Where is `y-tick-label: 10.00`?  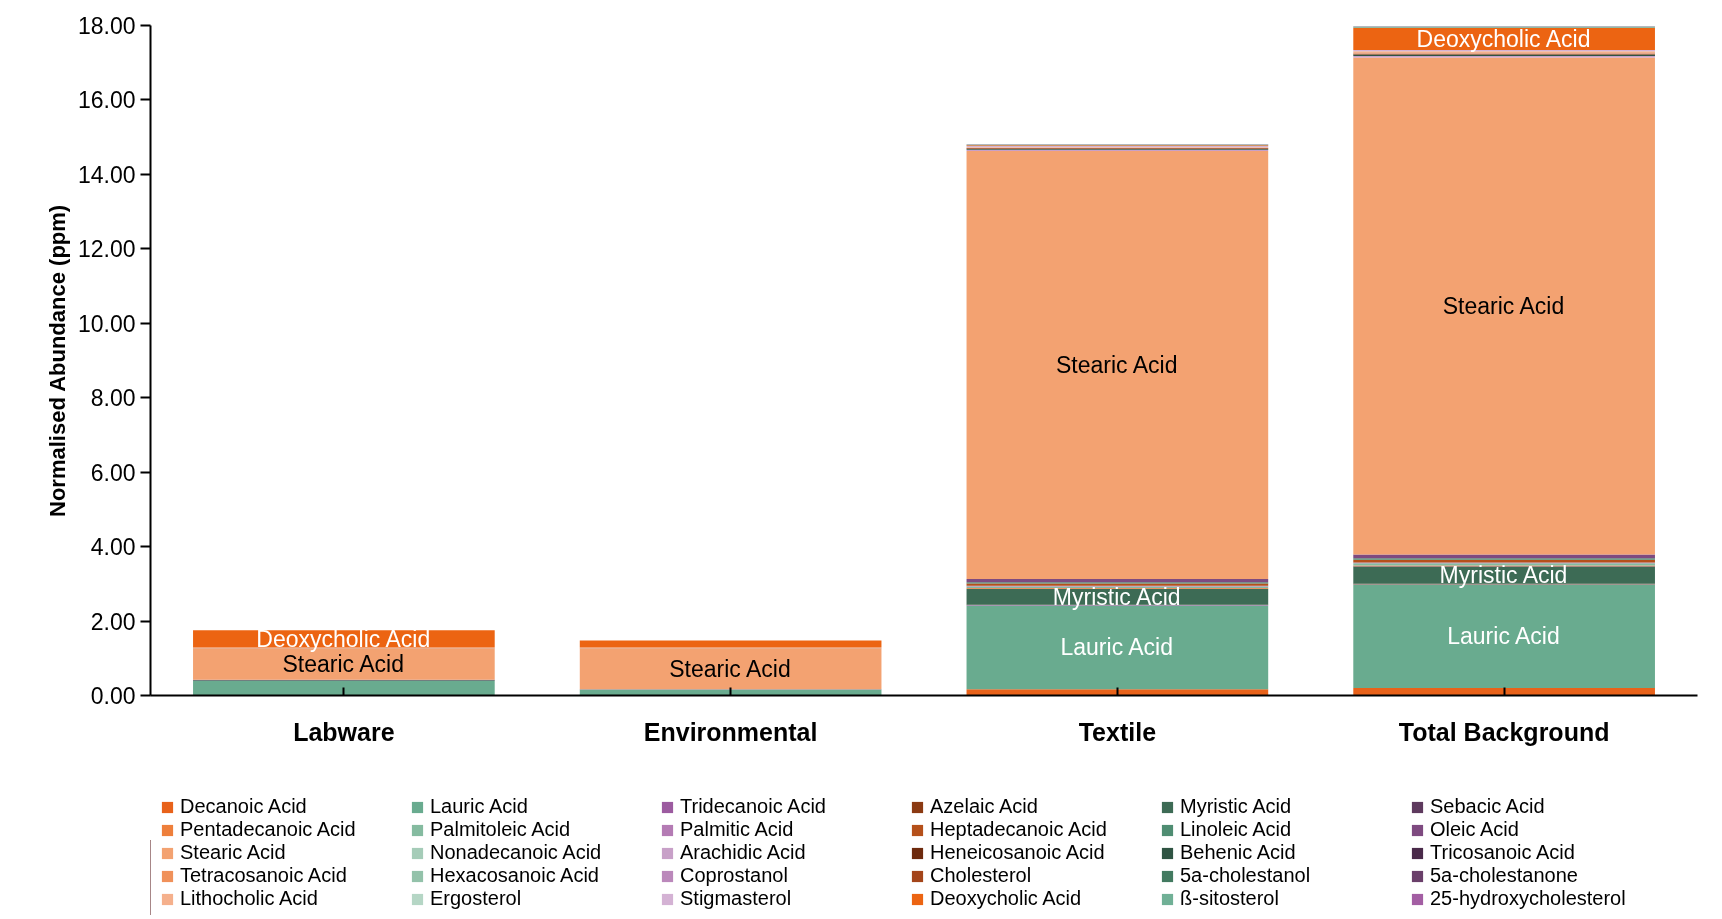
y-tick-label: 10.00 is located at coordinates (106, 323).